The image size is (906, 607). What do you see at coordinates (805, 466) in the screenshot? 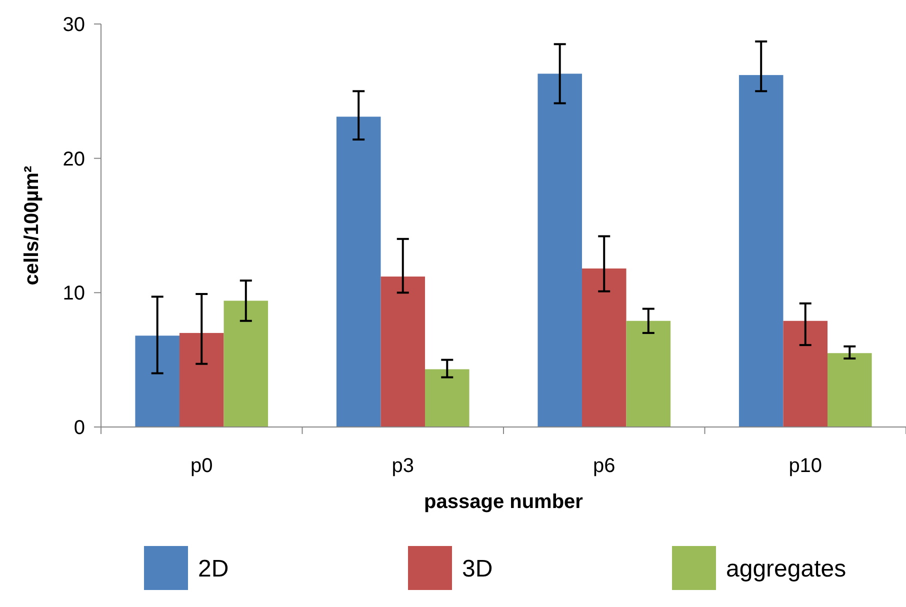
I see `x-tick-label: p10` at bounding box center [805, 466].